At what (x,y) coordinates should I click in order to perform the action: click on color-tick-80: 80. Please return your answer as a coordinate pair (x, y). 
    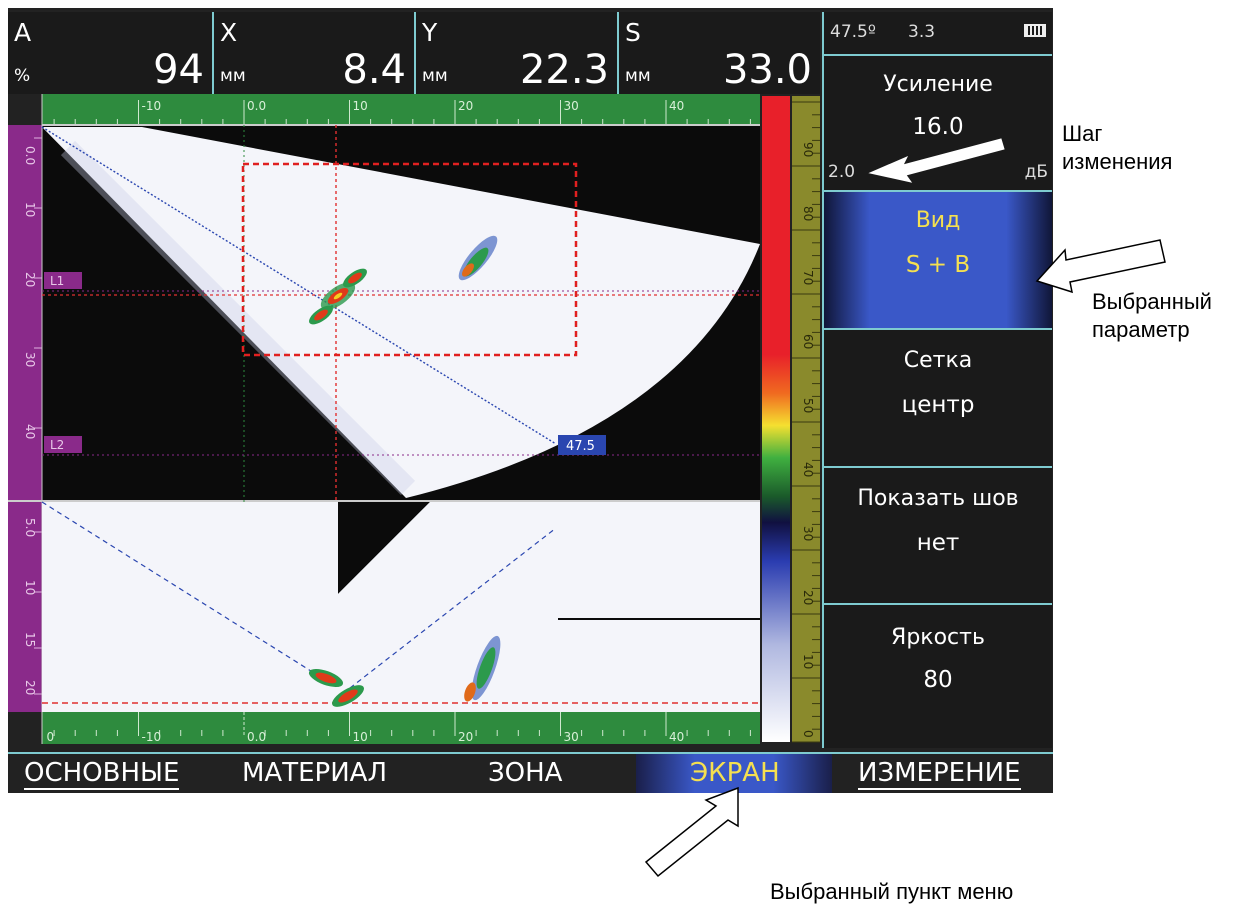
    Looking at the image, I should click on (808, 213).